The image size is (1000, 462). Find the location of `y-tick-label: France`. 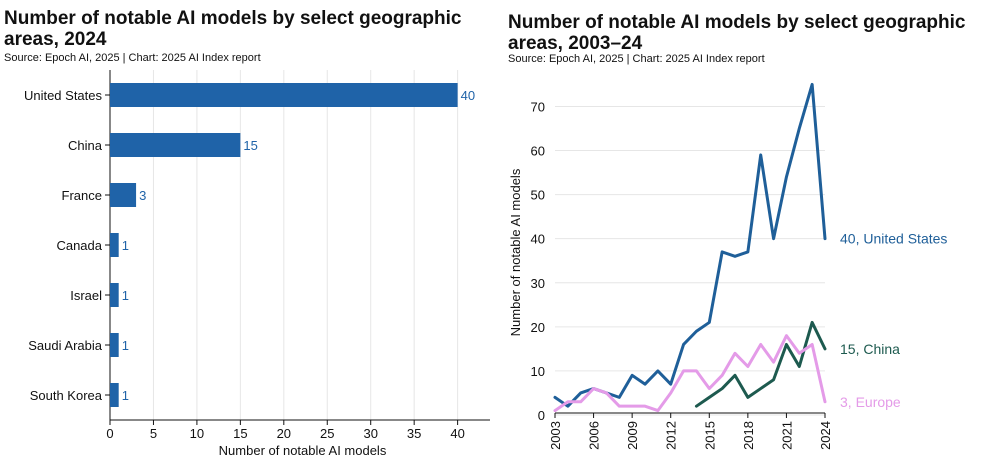

y-tick-label: France is located at coordinates (82, 195).